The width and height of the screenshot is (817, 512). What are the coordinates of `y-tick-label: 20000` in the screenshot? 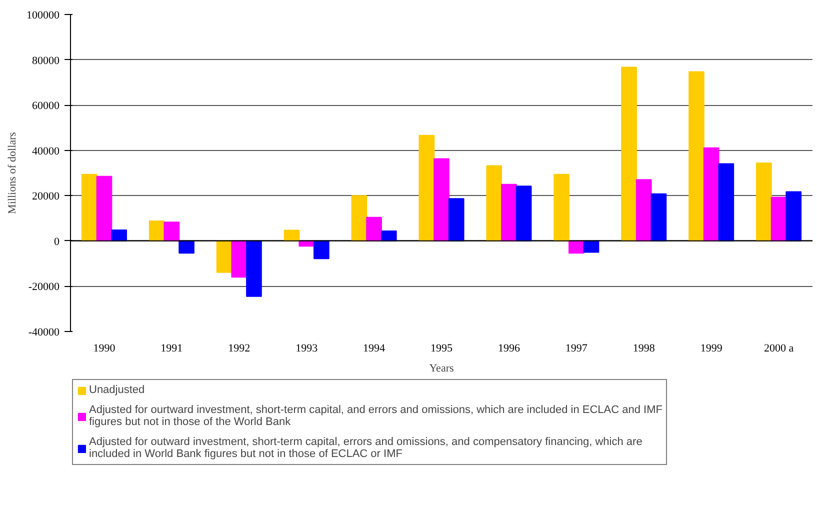 It's located at (46, 196).